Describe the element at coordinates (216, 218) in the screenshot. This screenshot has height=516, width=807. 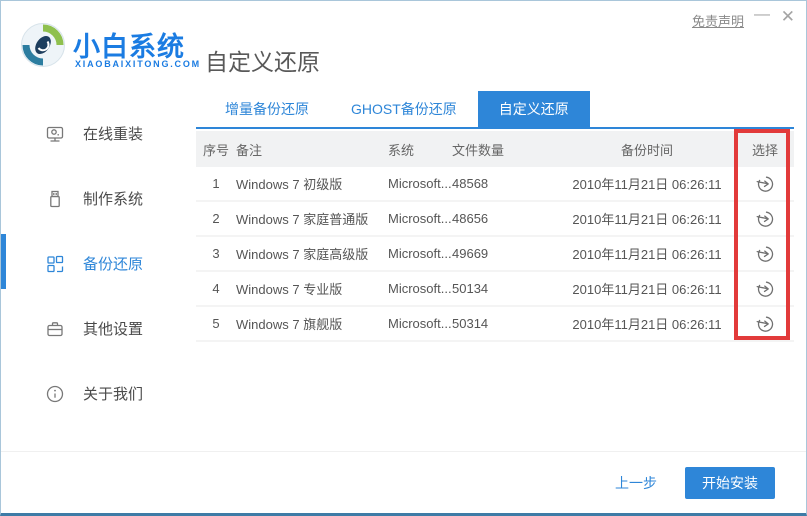
I see `cell-index: 2` at that location.